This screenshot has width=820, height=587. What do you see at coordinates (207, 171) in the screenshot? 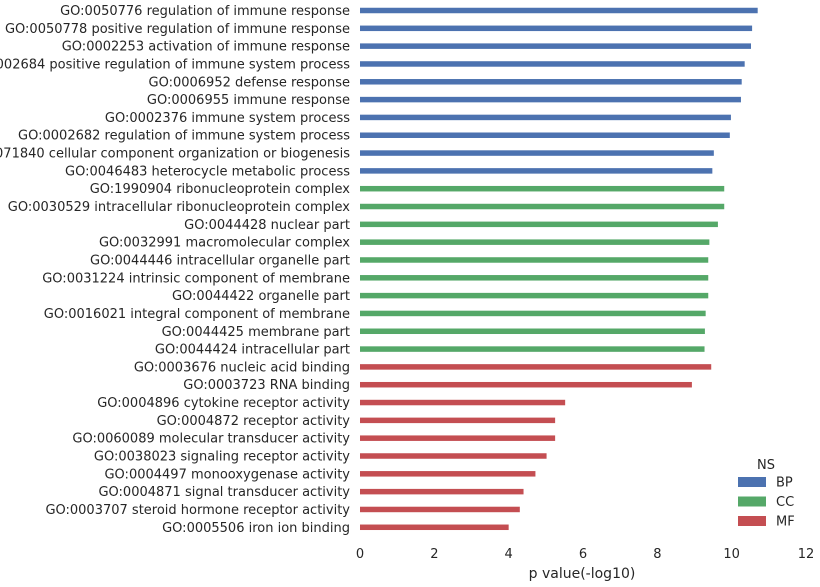
I see `category-label: GO:0046483 heterocycle metabolic process` at bounding box center [207, 171].